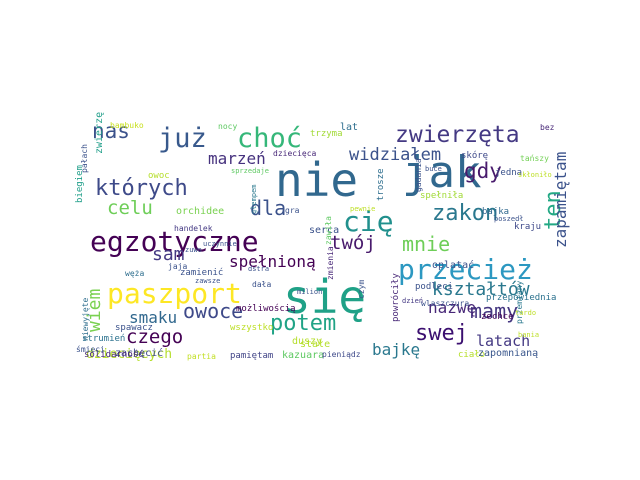  I want to click on cloud-word: strumień, so click(103, 339).